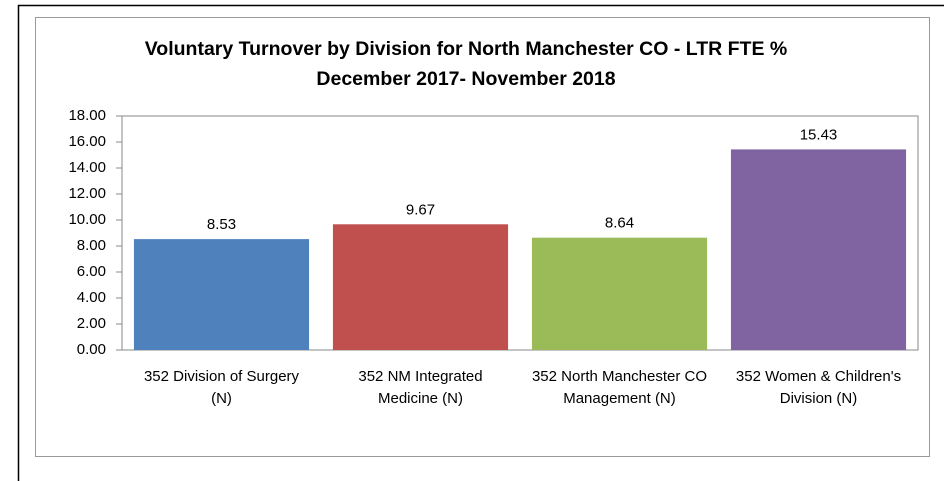 The width and height of the screenshot is (944, 481). Describe the element at coordinates (87, 193) in the screenshot. I see `y-tick-label: 12.00` at that location.